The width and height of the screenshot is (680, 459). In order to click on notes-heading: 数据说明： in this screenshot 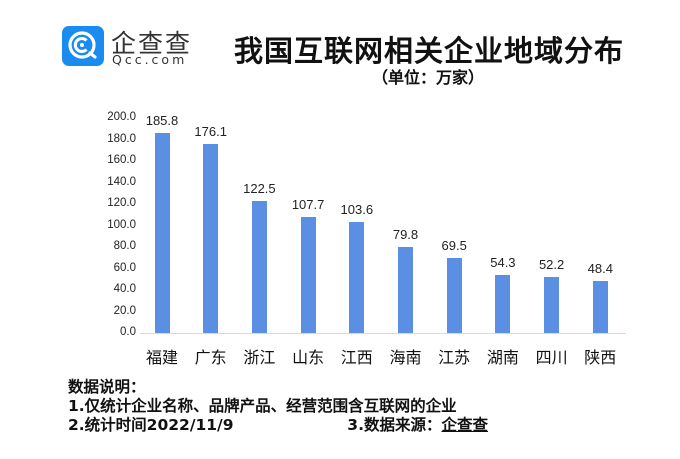, I will do `click(107, 387)`.